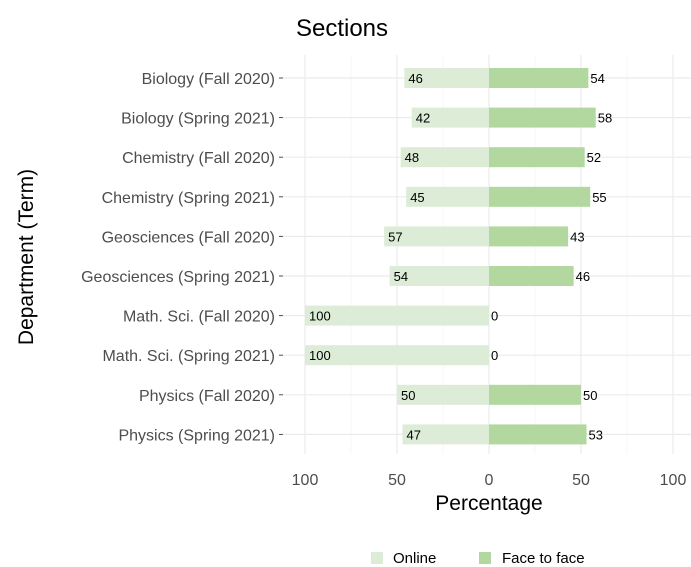  Describe the element at coordinates (412, 157) in the screenshot. I see `value-label-online: 48` at that location.